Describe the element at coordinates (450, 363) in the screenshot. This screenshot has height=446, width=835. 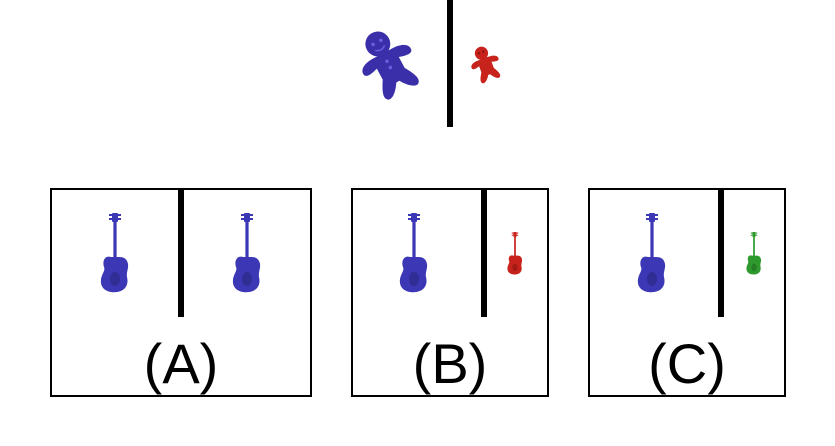
I see `option-b-label: (B)` at that location.